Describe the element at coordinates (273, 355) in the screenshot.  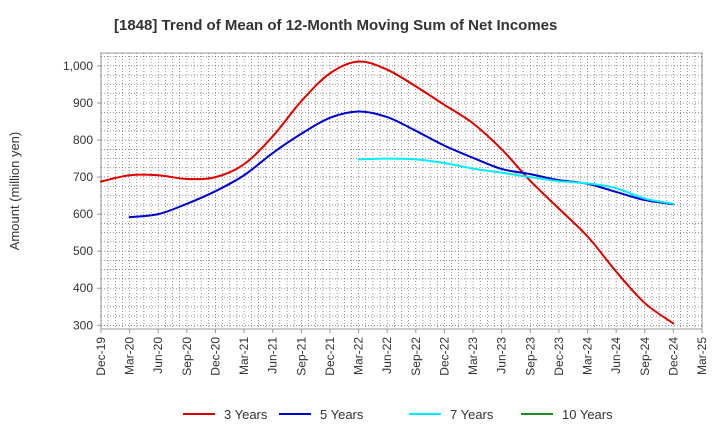
I see `x-tick-label: Jun-21` at that location.